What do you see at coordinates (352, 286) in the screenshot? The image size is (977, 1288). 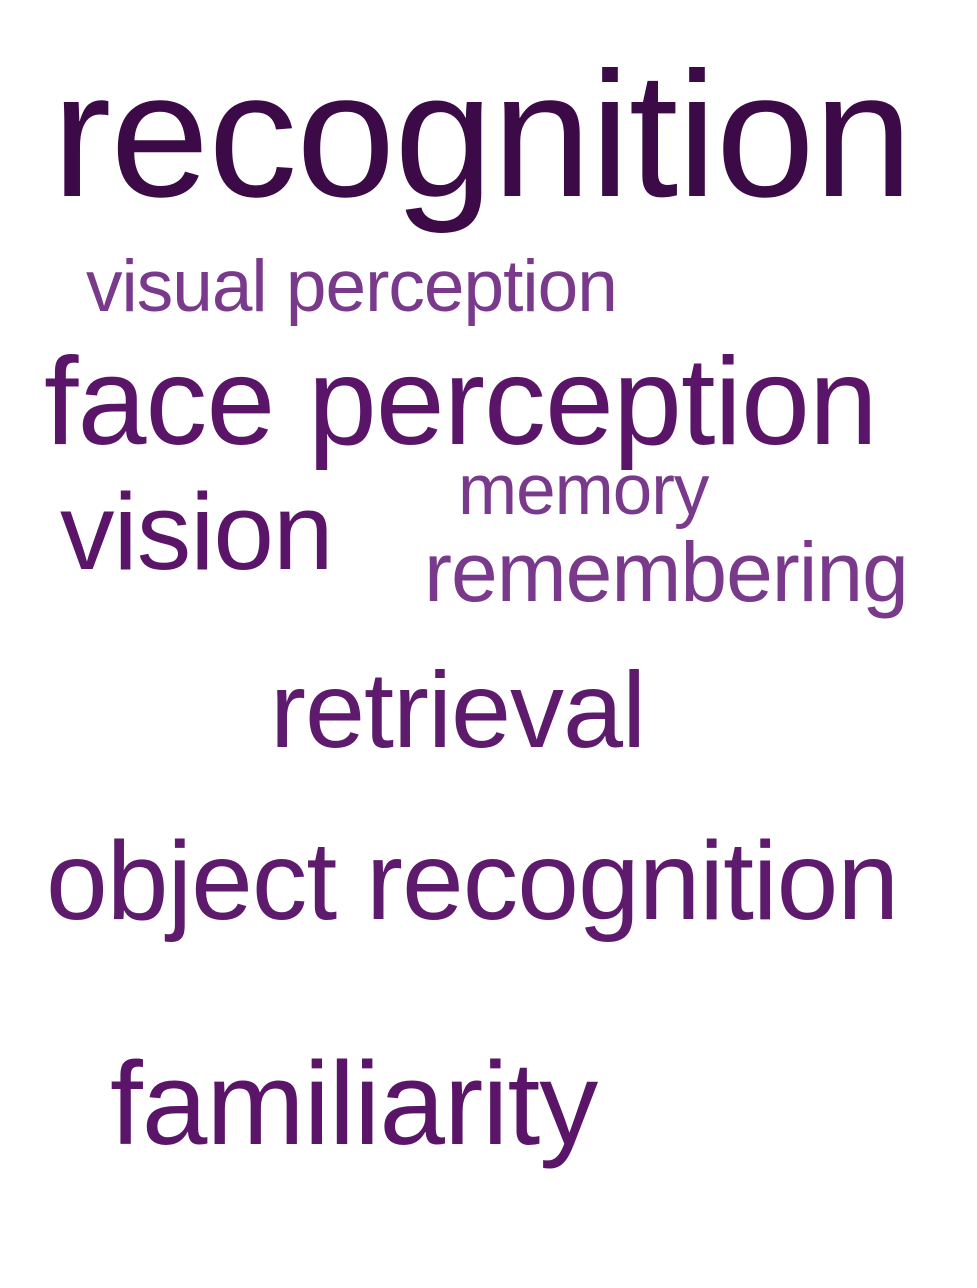 I see `word-visual-perception: visual perception` at bounding box center [352, 286].